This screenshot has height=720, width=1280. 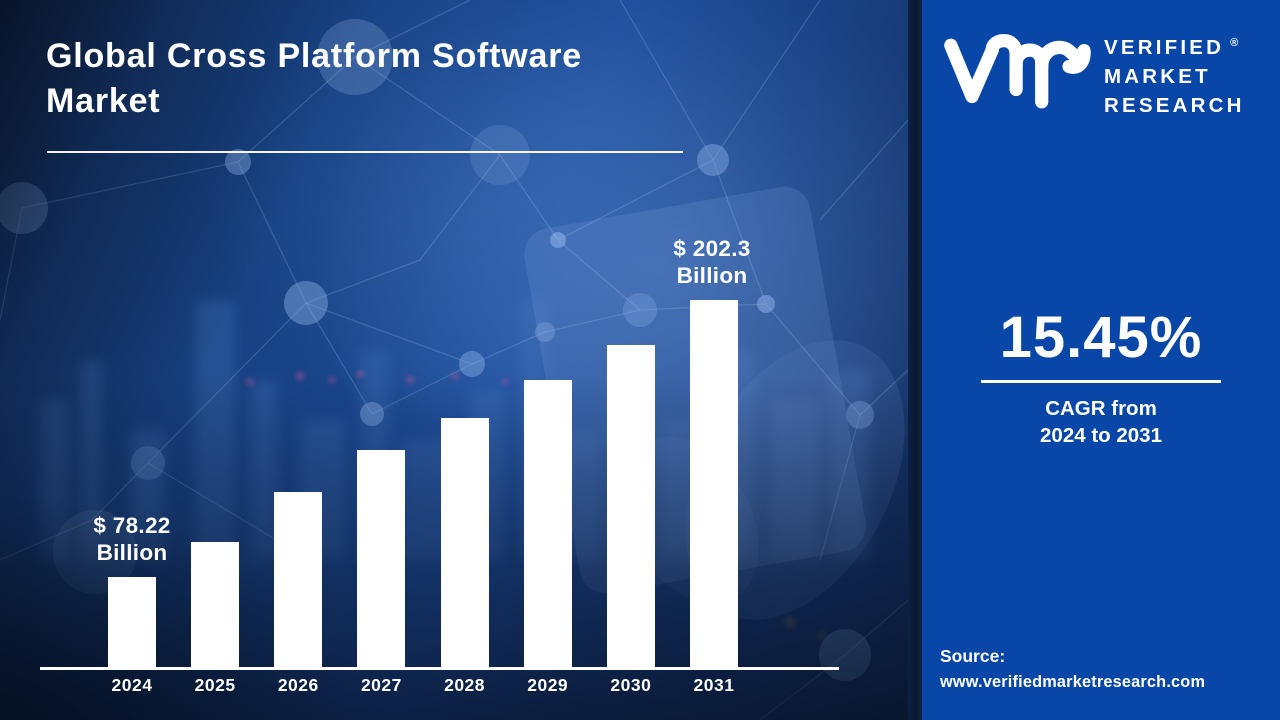 I want to click on x-tick-2031: 2031, so click(x=714, y=685).